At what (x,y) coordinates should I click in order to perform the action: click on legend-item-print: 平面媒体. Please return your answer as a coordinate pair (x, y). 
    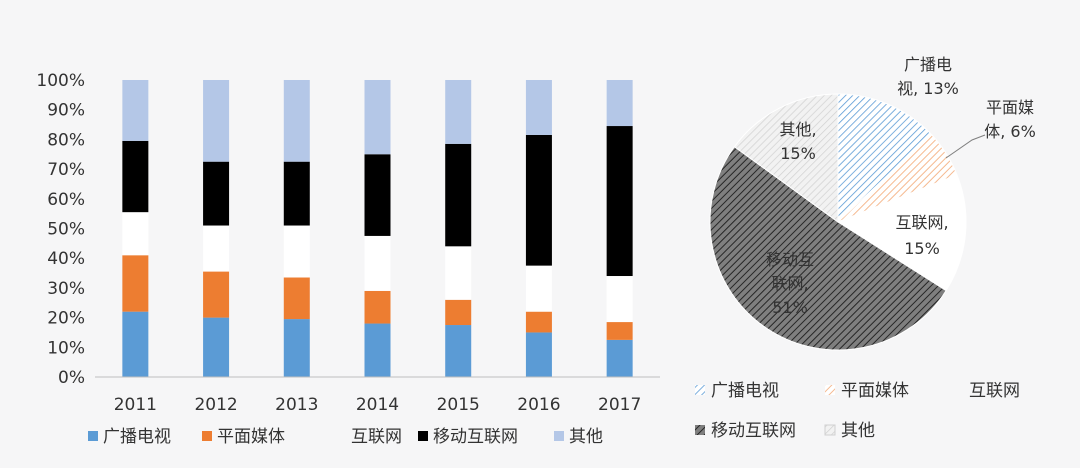
    Looking at the image, I should click on (243, 437).